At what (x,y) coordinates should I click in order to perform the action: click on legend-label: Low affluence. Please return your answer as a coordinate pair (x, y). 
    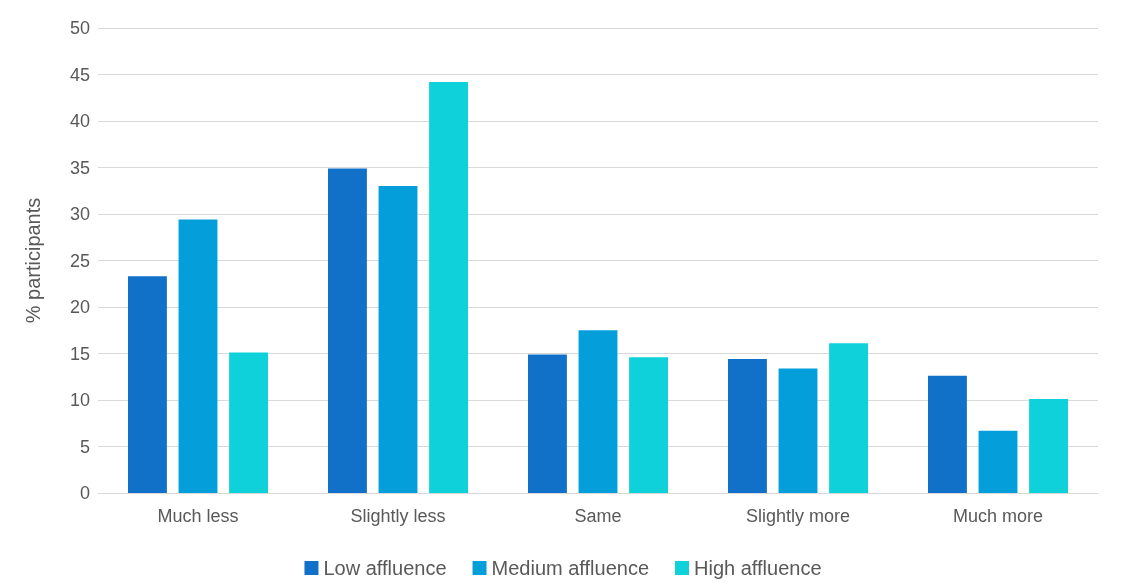
    Looking at the image, I should click on (385, 568).